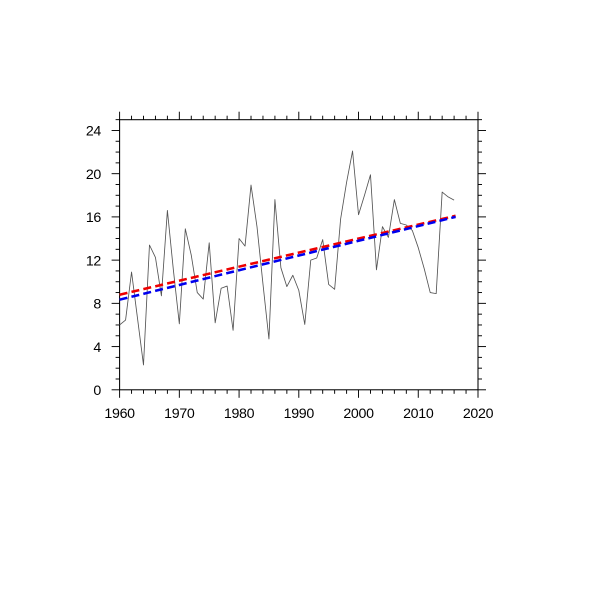 The image size is (600, 600). Describe the element at coordinates (239, 414) in the screenshot. I see `svg-text: 1980` at that location.